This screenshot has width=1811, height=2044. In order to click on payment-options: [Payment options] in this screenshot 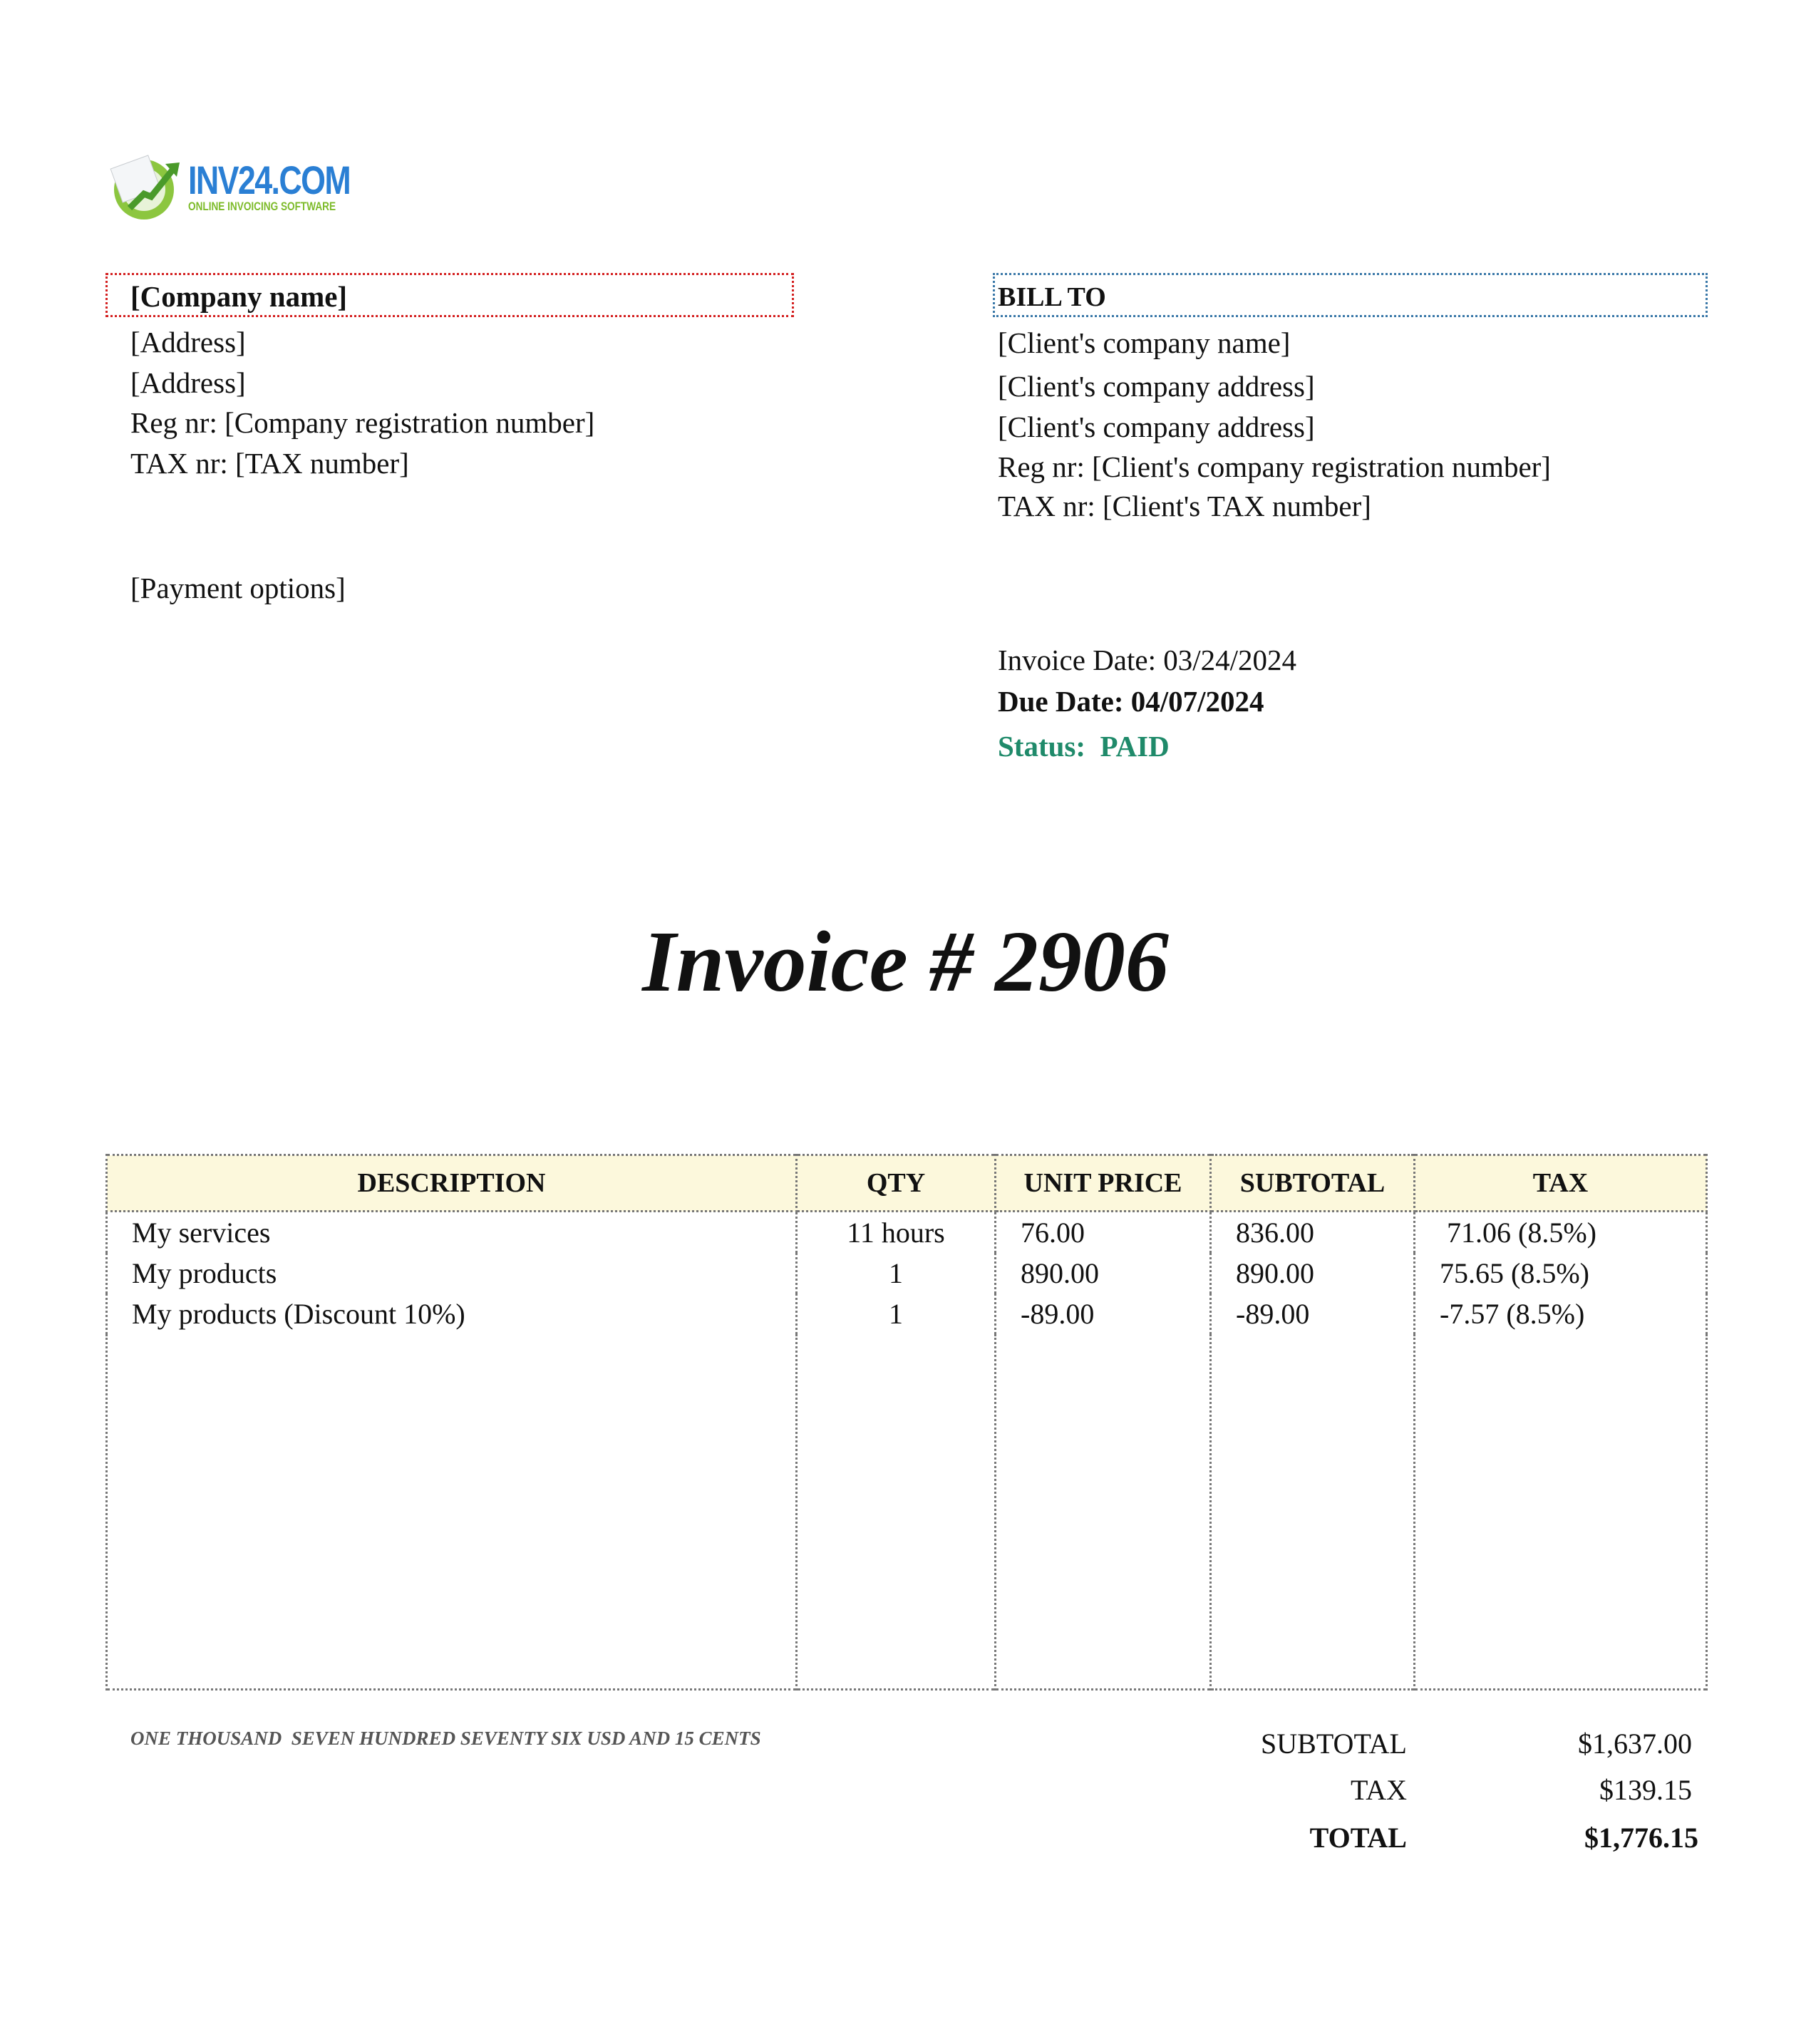, I will do `click(238, 588)`.